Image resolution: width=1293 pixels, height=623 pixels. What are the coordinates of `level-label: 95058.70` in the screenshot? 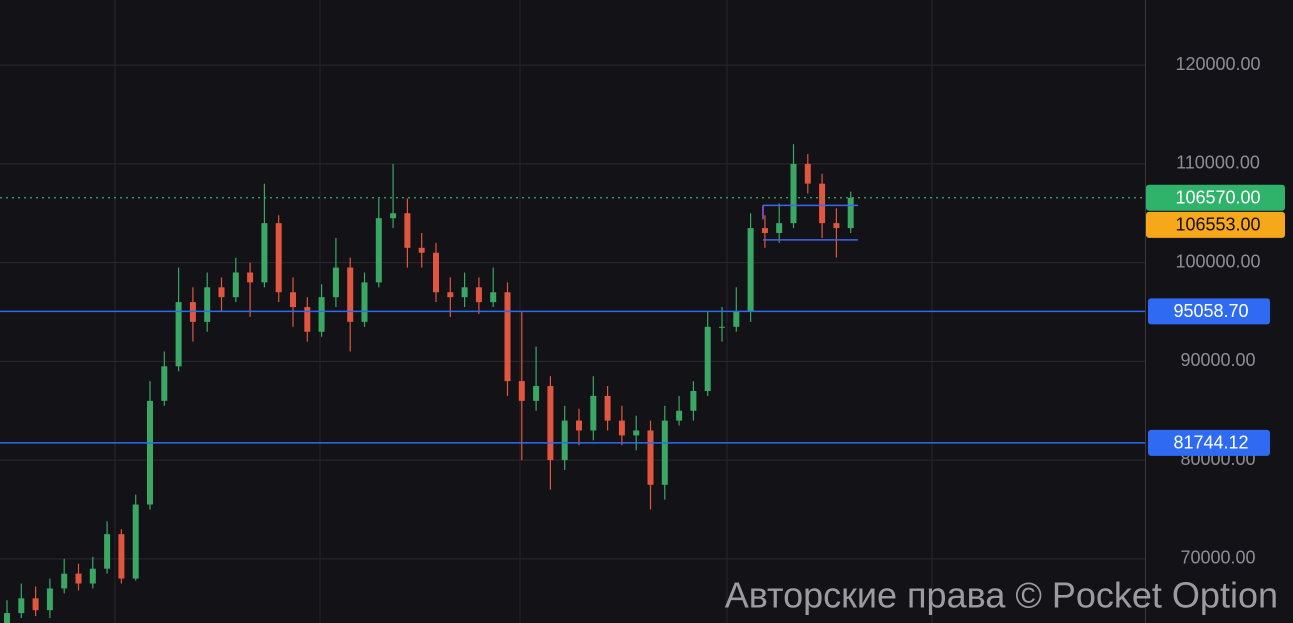 It's located at (1210, 311).